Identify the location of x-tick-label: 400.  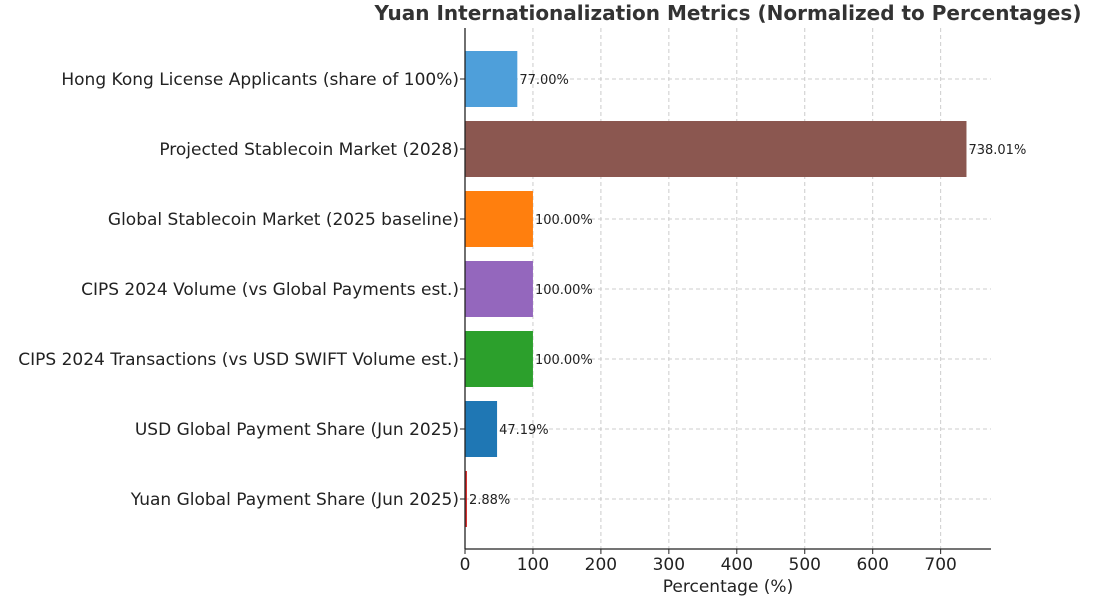
(737, 565).